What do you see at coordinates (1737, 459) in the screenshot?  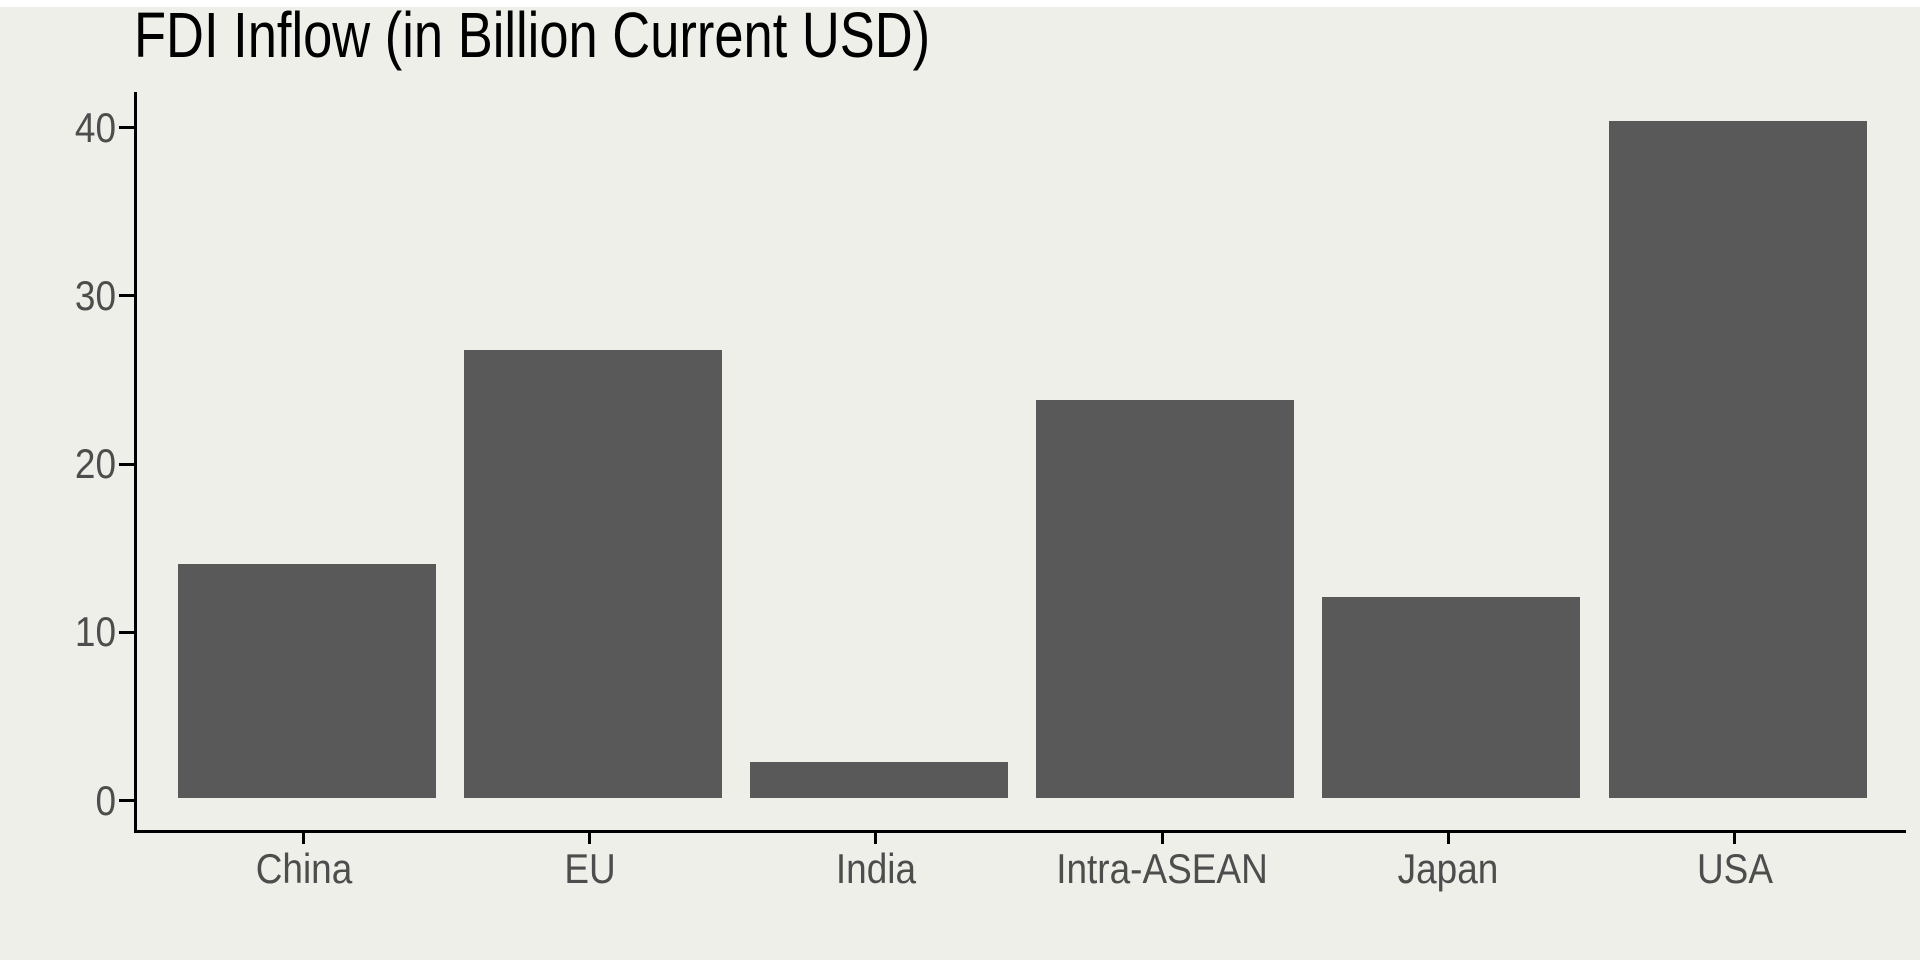 I see `bar-usa` at bounding box center [1737, 459].